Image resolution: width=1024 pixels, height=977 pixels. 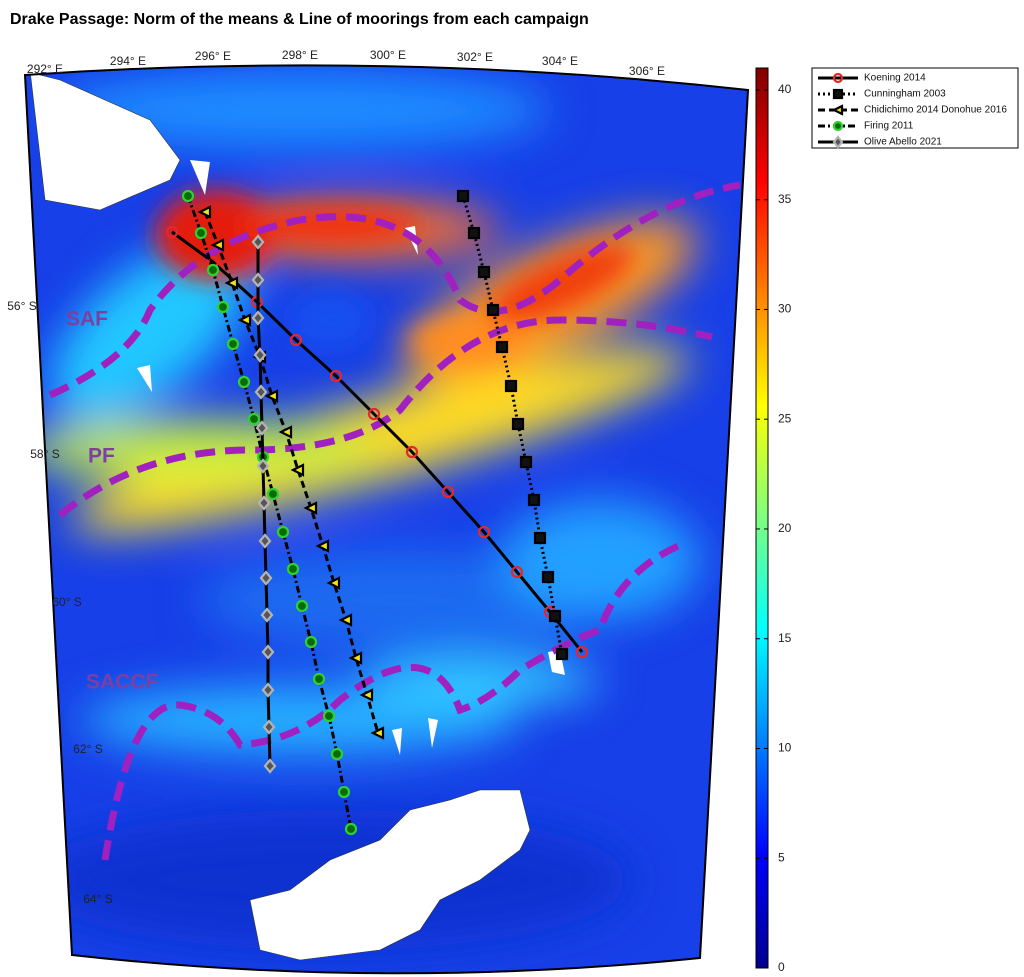 What do you see at coordinates (291, 472) in the screenshot?
I see `mooring-line` at bounding box center [291, 472].